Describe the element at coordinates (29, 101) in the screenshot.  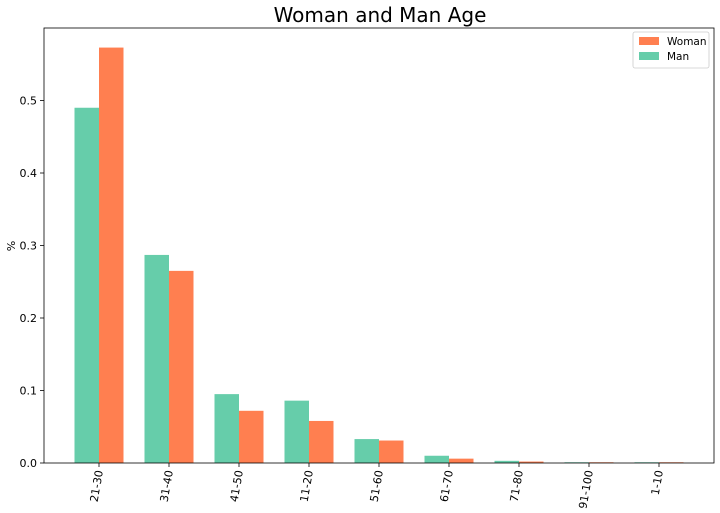
I see `y-tick-label: 0.5` at that location.